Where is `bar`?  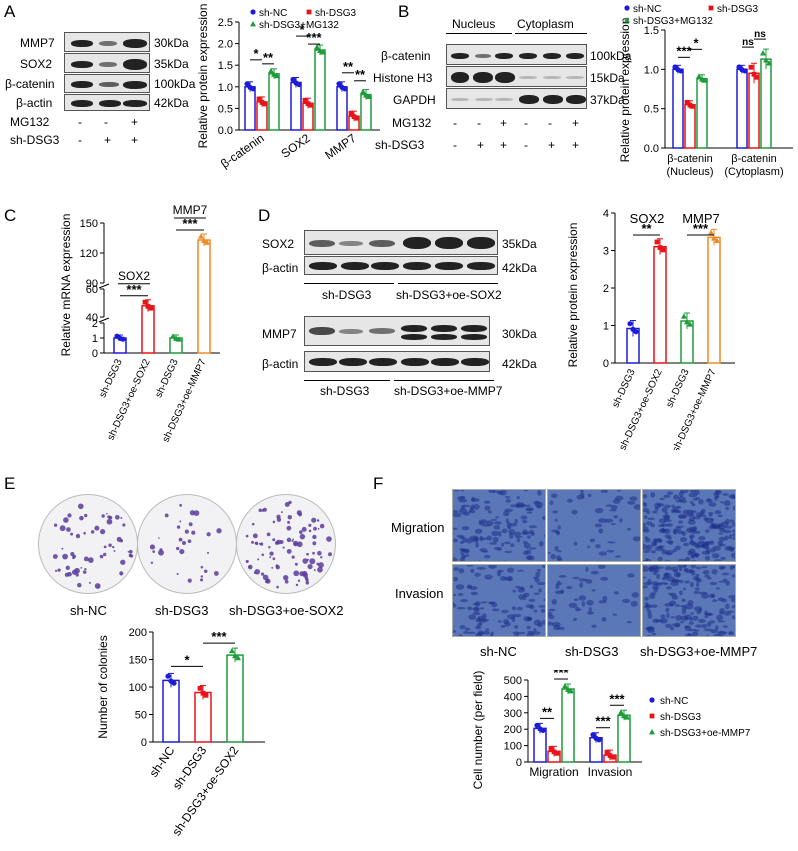 bar is located at coordinates (250, 108).